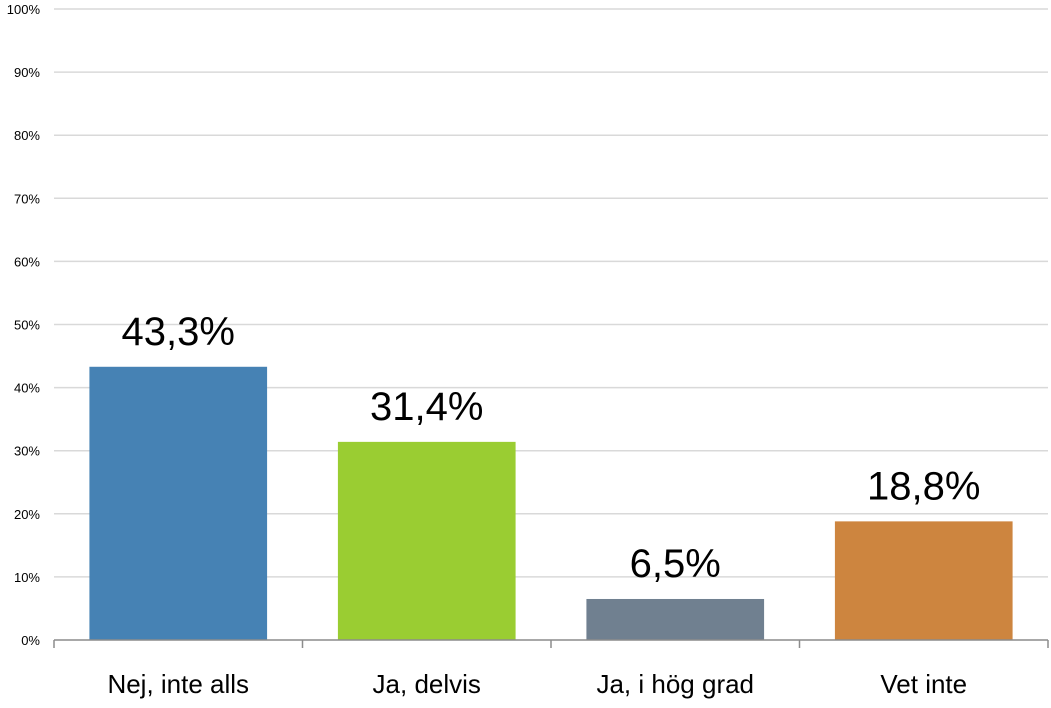  What do you see at coordinates (27, 198) in the screenshot?
I see `y-tick-label: 70%` at bounding box center [27, 198].